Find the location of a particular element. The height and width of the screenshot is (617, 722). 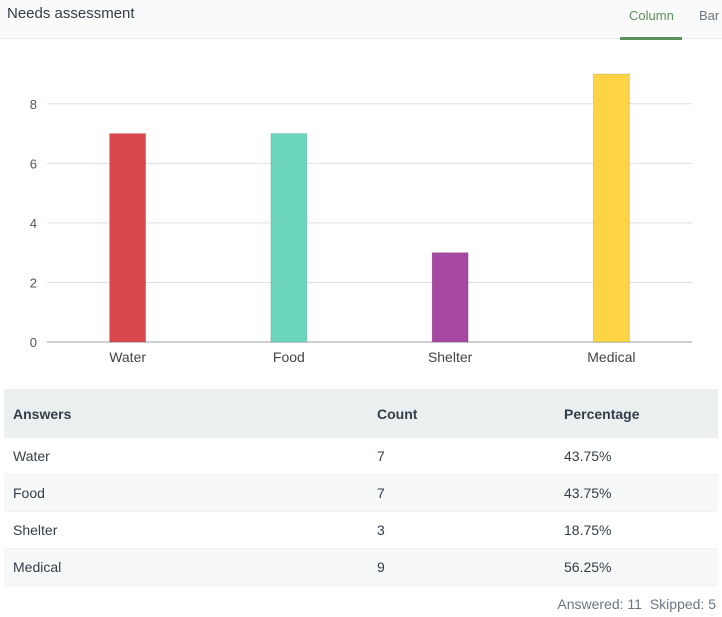

x-category-label: Food is located at coordinates (289, 357).